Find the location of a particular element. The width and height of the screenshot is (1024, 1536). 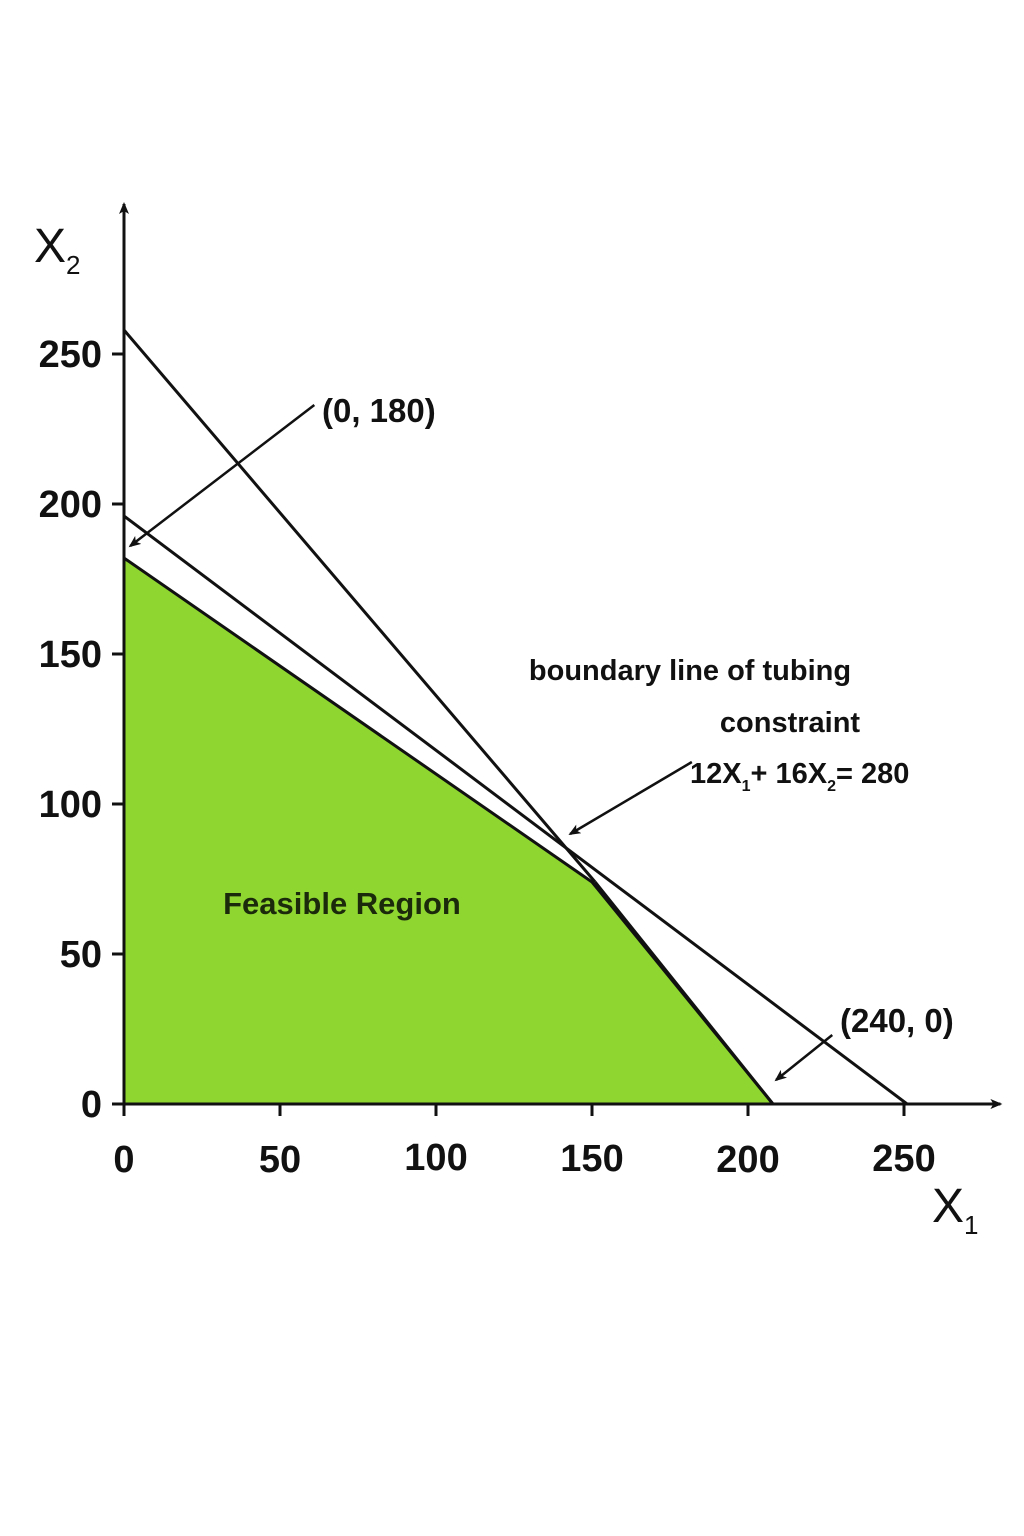

y-tick-label: 0 is located at coordinates (91, 1105).